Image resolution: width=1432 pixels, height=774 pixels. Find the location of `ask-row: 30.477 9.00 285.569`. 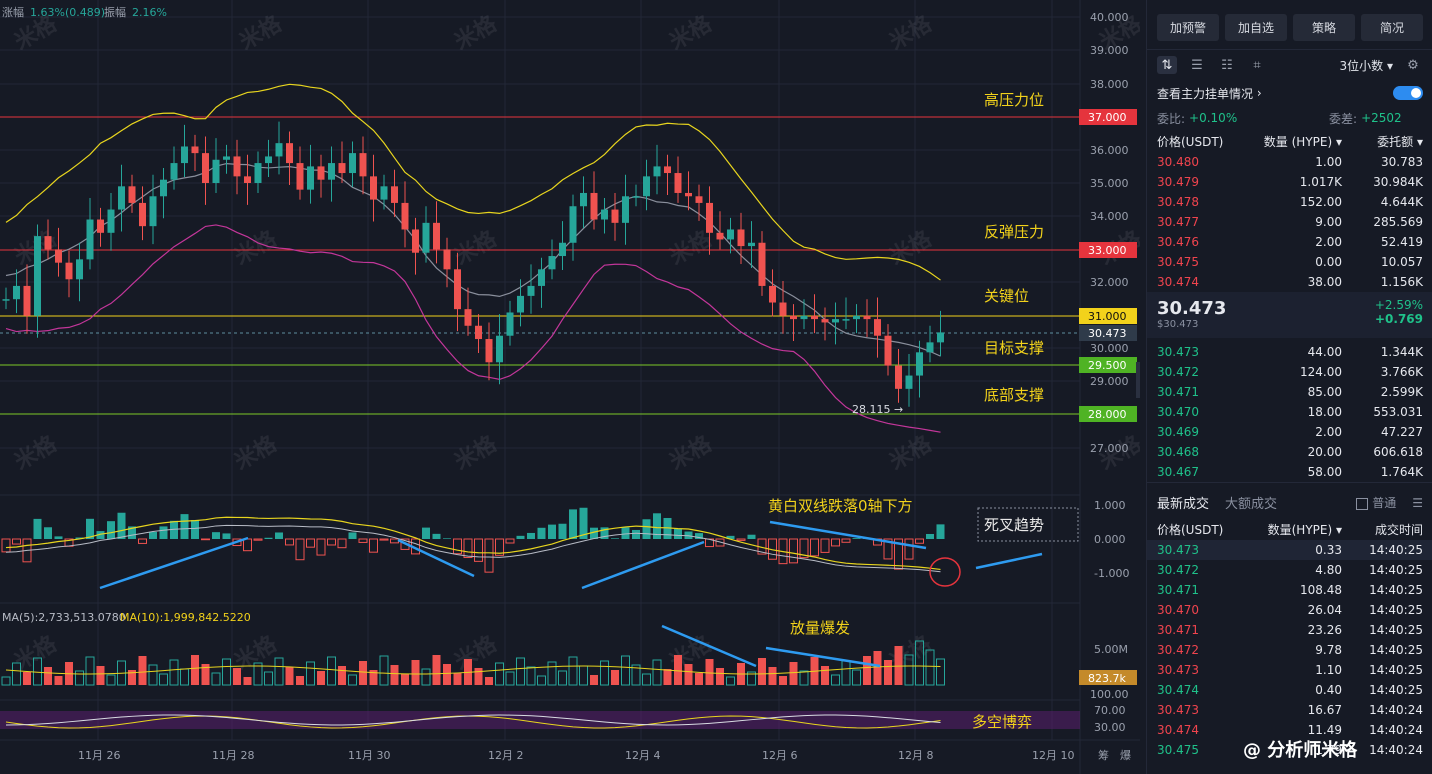

ask-row: 30.477 9.00 285.569 is located at coordinates (1289, 222).